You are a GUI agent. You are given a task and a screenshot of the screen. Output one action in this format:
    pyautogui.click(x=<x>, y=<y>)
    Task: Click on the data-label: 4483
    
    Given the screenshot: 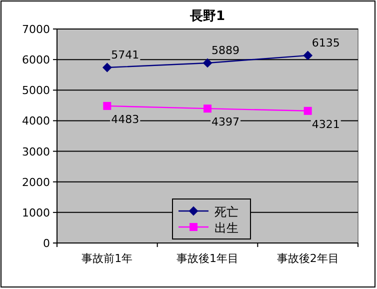 What is the action you would take?
    pyautogui.click(x=125, y=119)
    